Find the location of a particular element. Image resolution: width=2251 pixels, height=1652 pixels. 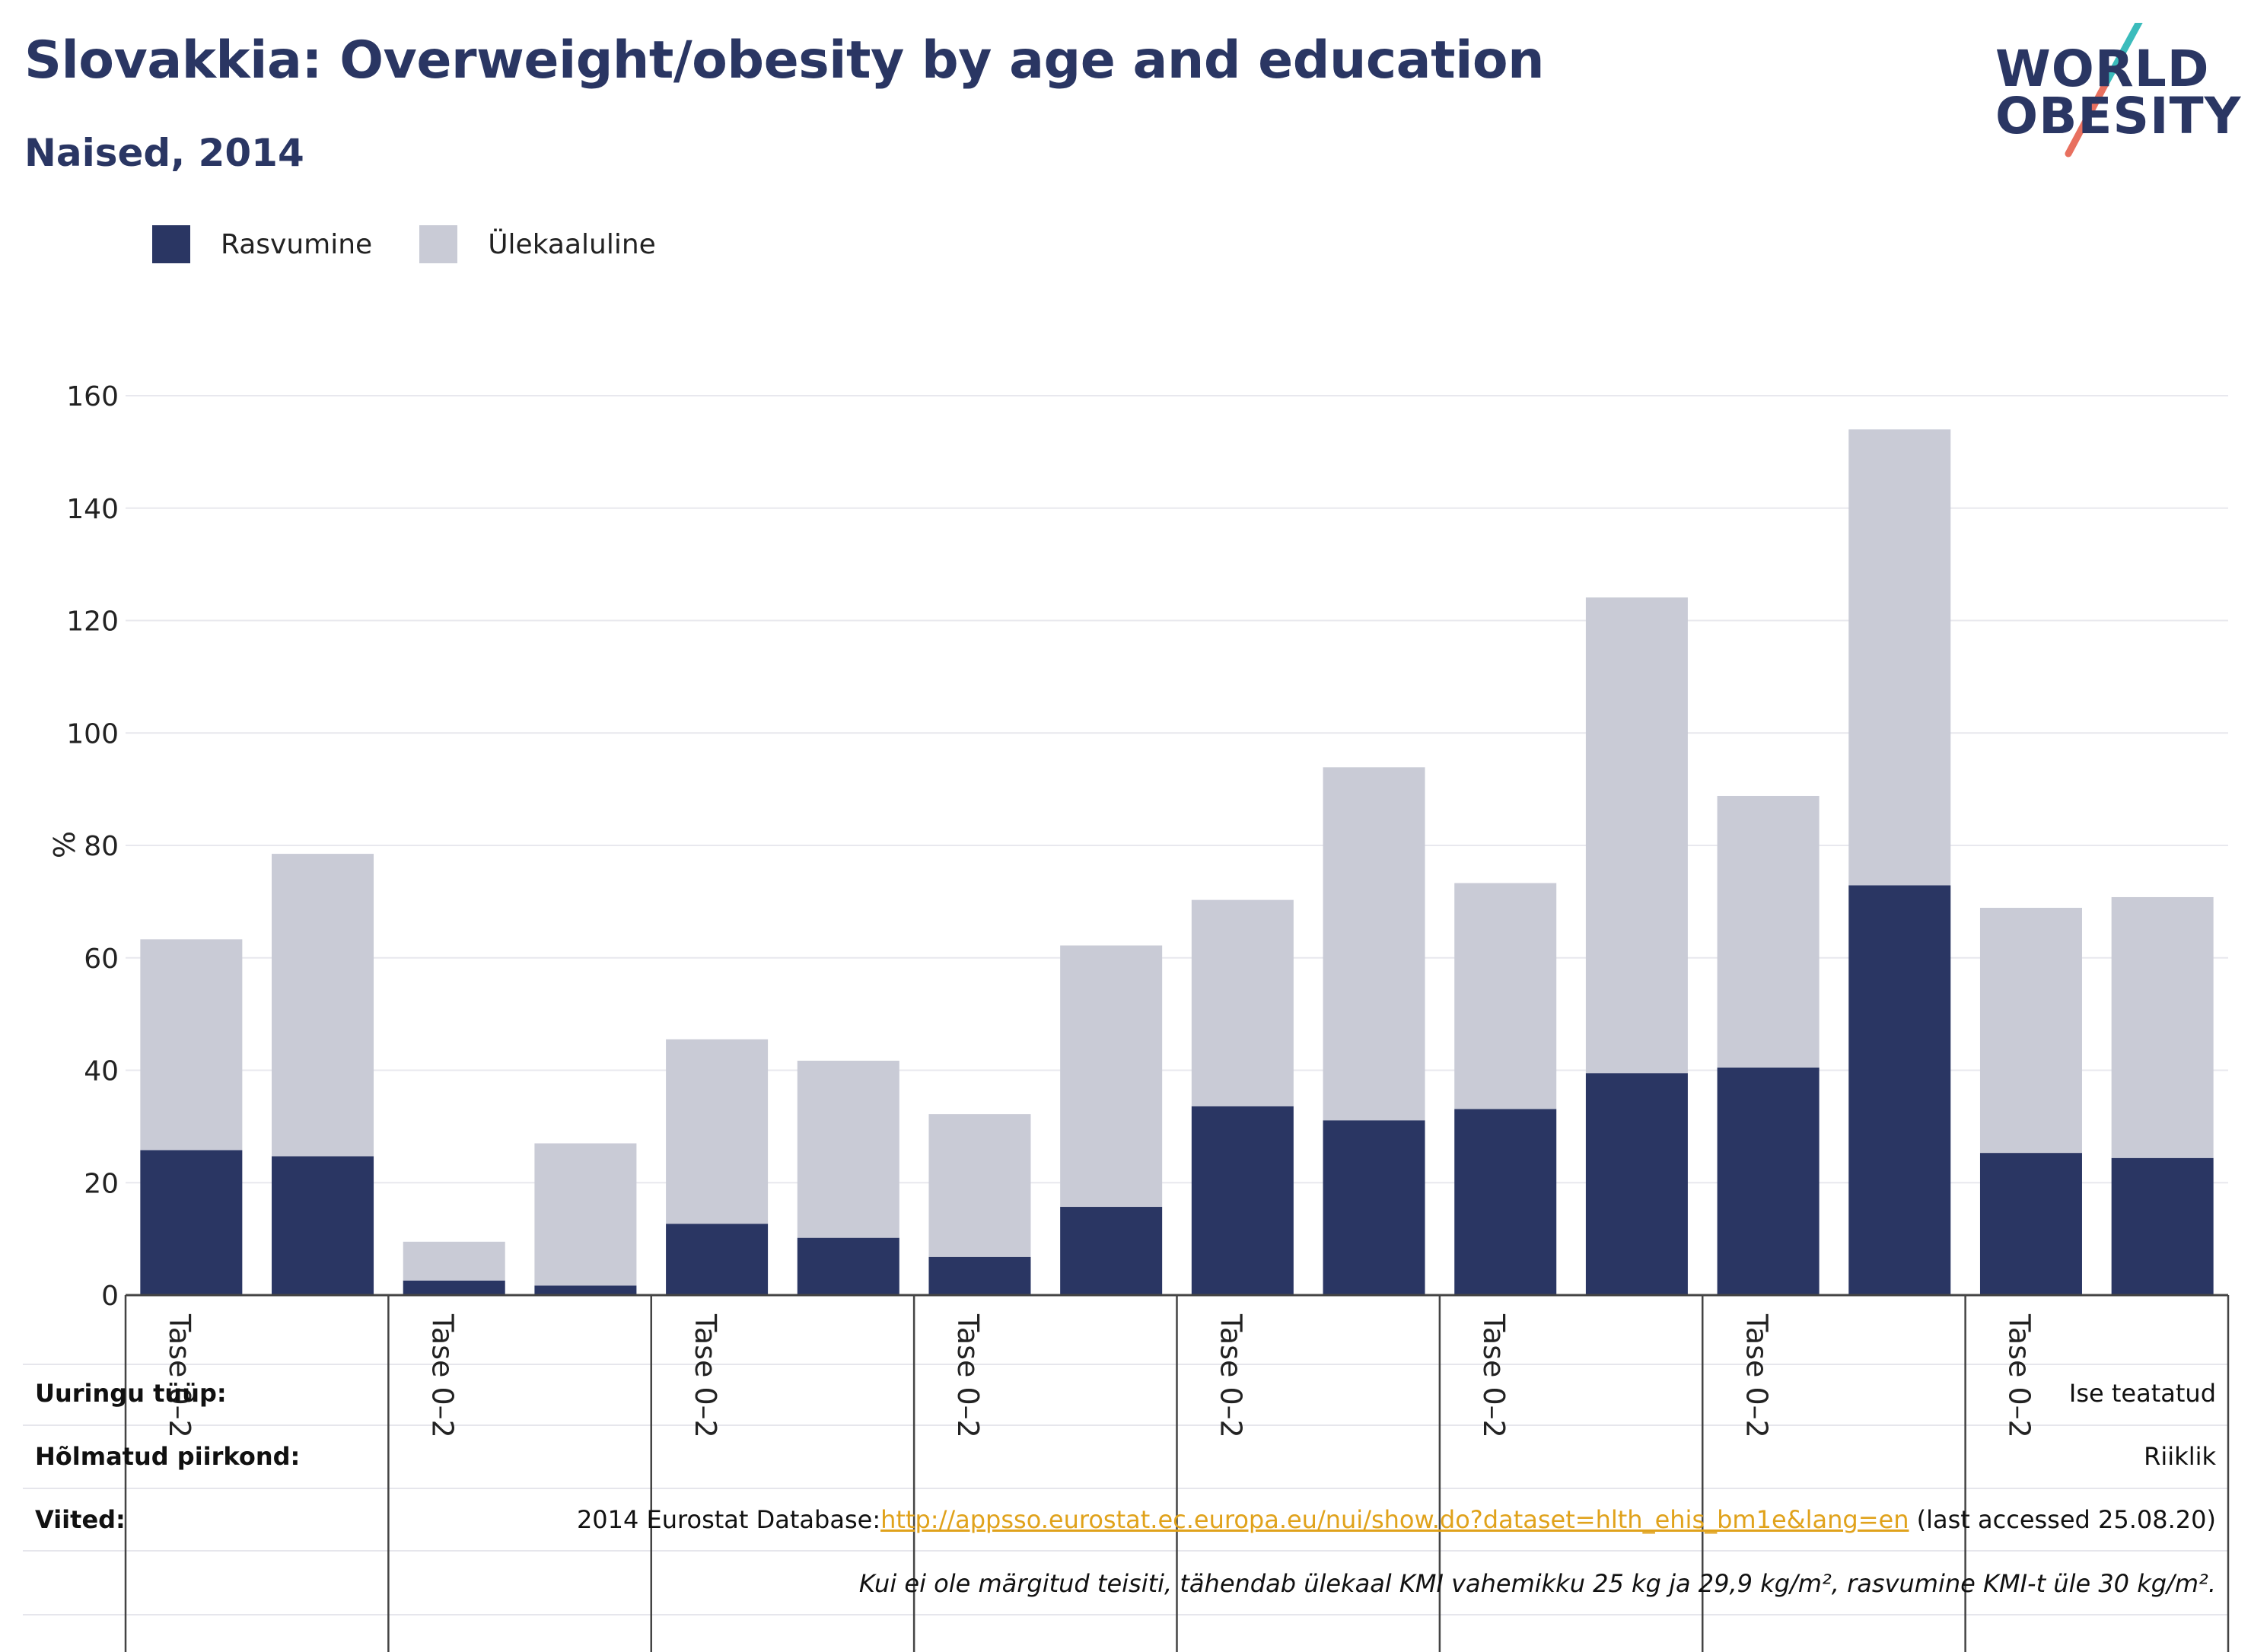

y-tick-label: 80 is located at coordinates (101, 846).